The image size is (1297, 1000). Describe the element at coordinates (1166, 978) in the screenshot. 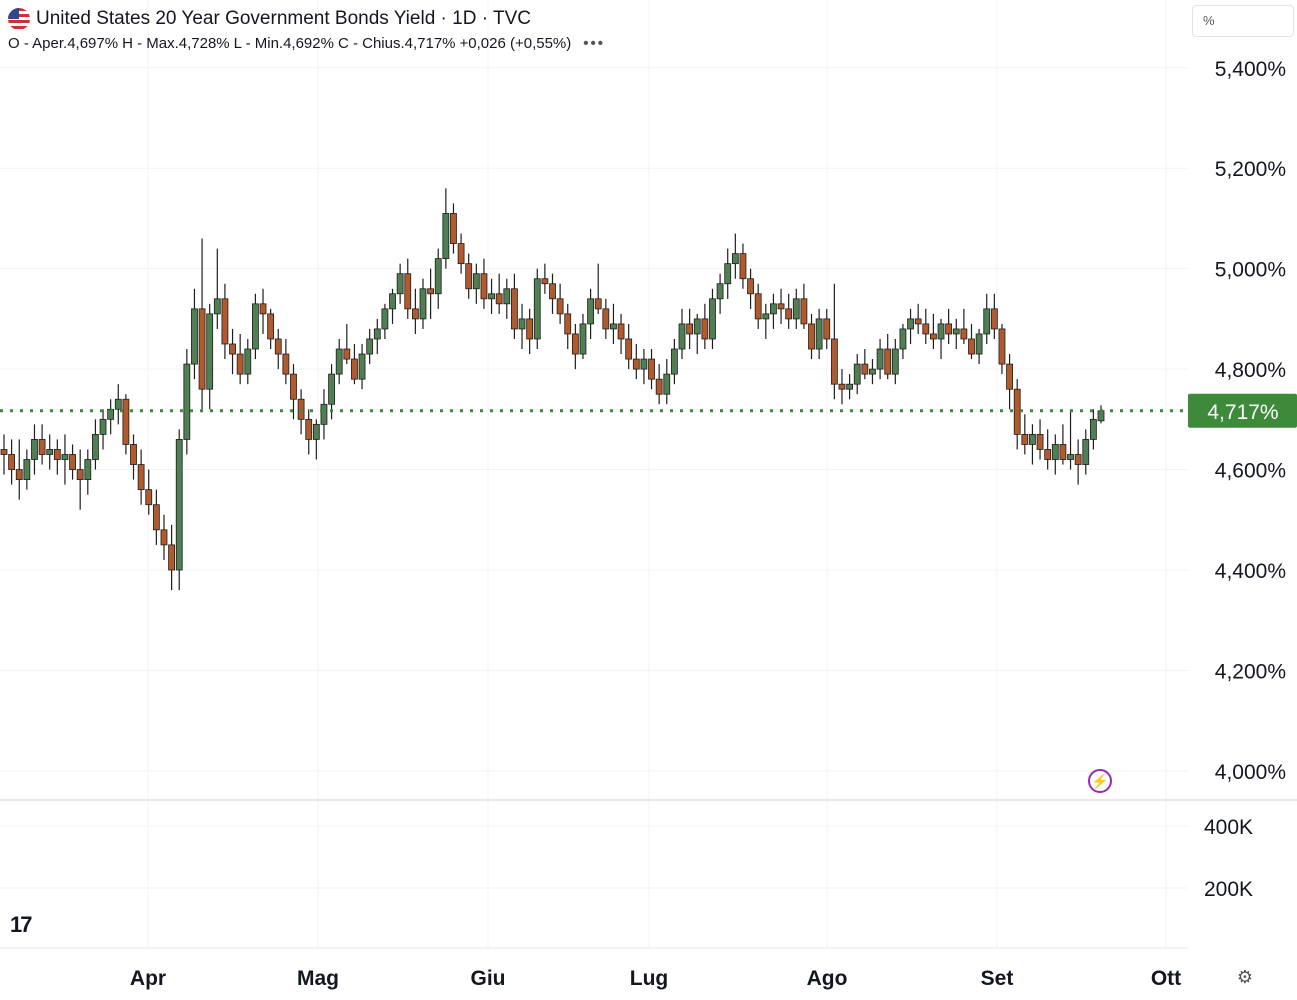

I see `x-tick-label: Ott` at that location.